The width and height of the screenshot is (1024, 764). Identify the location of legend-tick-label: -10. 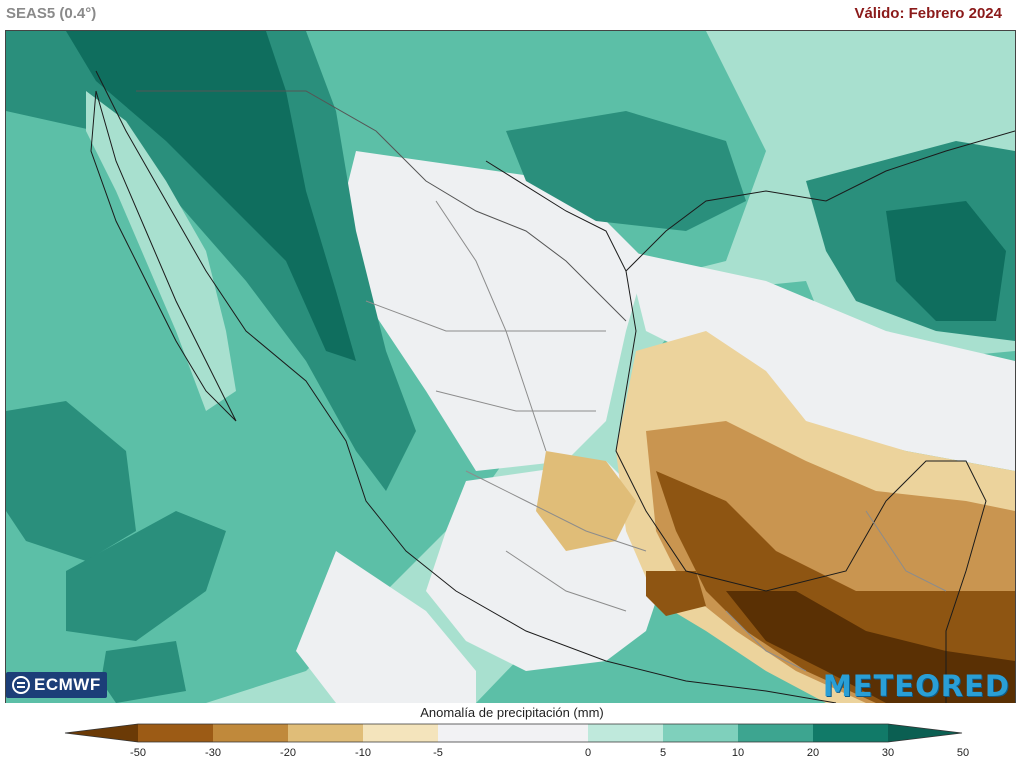
(363, 753).